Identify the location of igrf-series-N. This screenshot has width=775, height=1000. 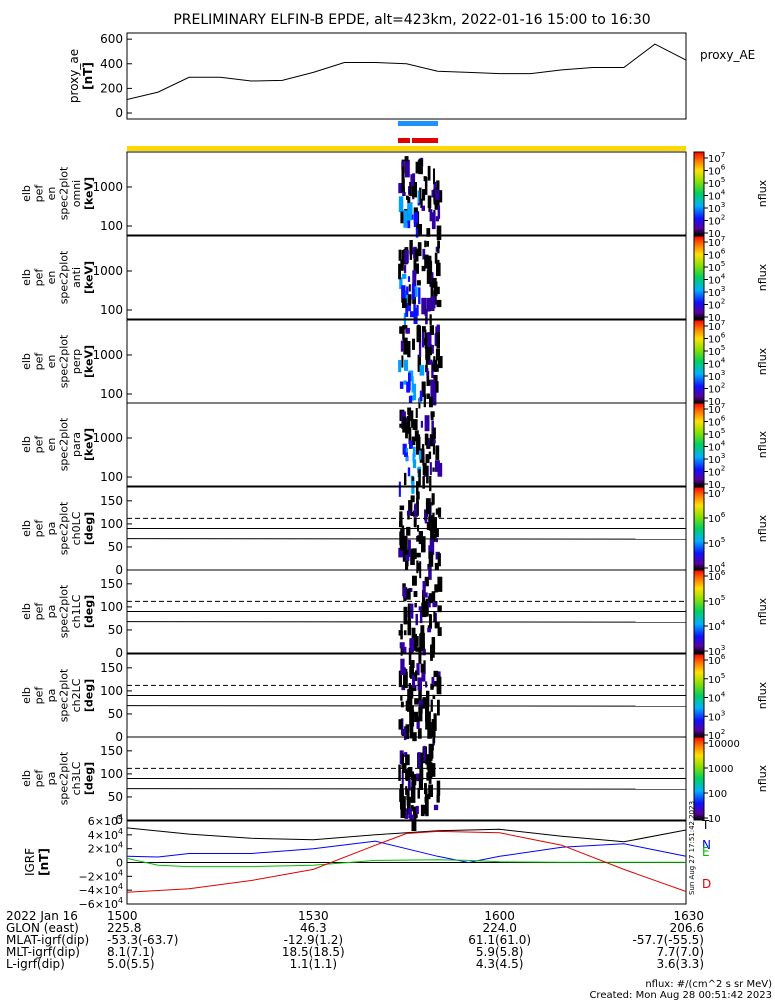
(406, 852).